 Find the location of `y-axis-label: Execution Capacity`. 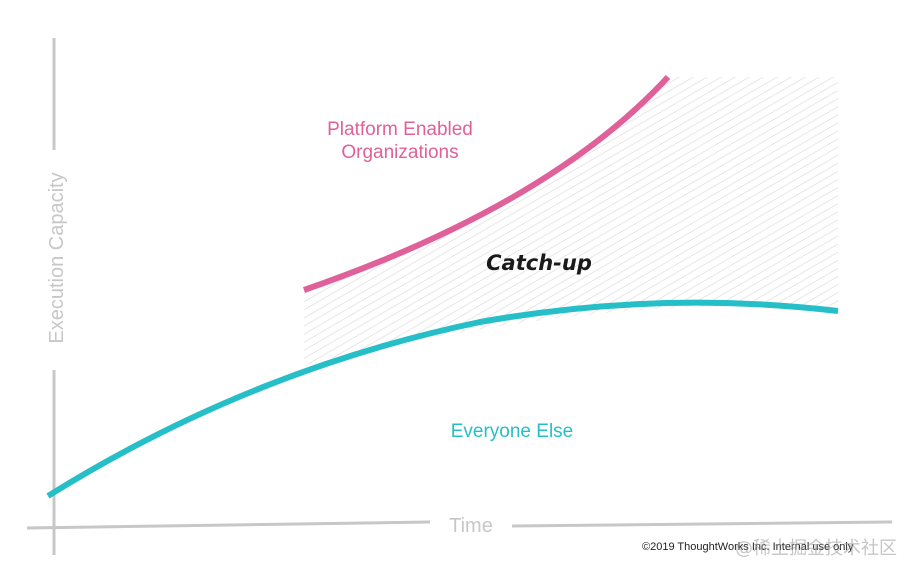

y-axis-label: Execution Capacity is located at coordinates (57, 257).